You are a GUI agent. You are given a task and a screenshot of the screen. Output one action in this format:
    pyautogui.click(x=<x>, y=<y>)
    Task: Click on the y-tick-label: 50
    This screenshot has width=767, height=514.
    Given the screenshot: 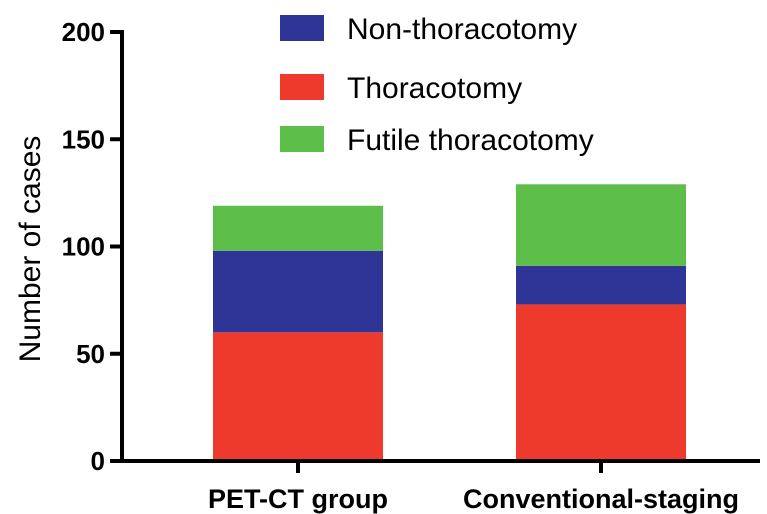 What is the action you would take?
    pyautogui.click(x=90, y=354)
    